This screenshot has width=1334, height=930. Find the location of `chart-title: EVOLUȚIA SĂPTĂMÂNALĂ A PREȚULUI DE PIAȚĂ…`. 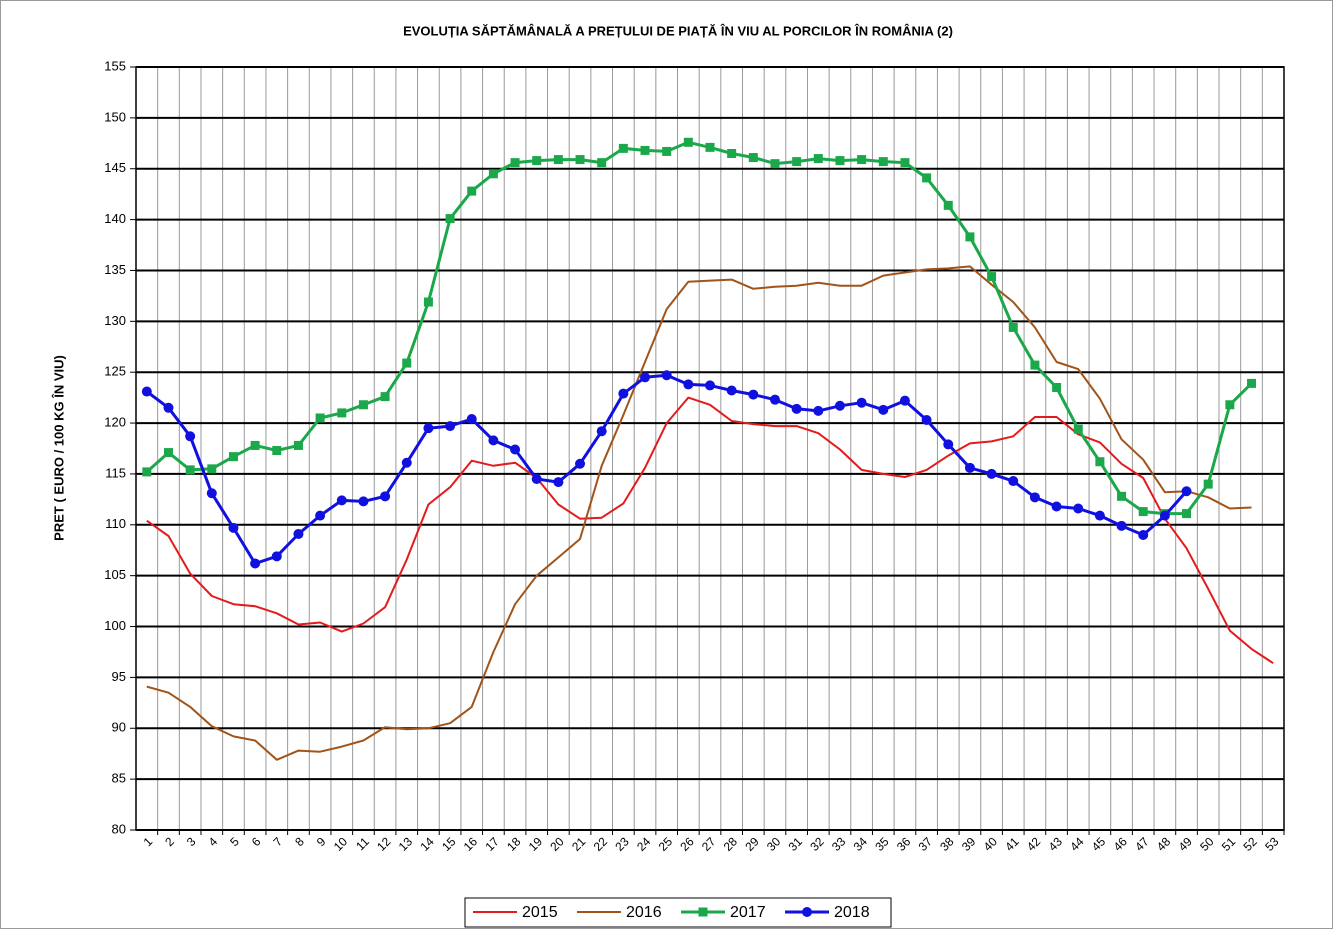

chart-title: EVOLUȚIA SĂPTĂMÂNALĂ A PREȚULUI DE PIAȚĂ… is located at coordinates (678, 30).